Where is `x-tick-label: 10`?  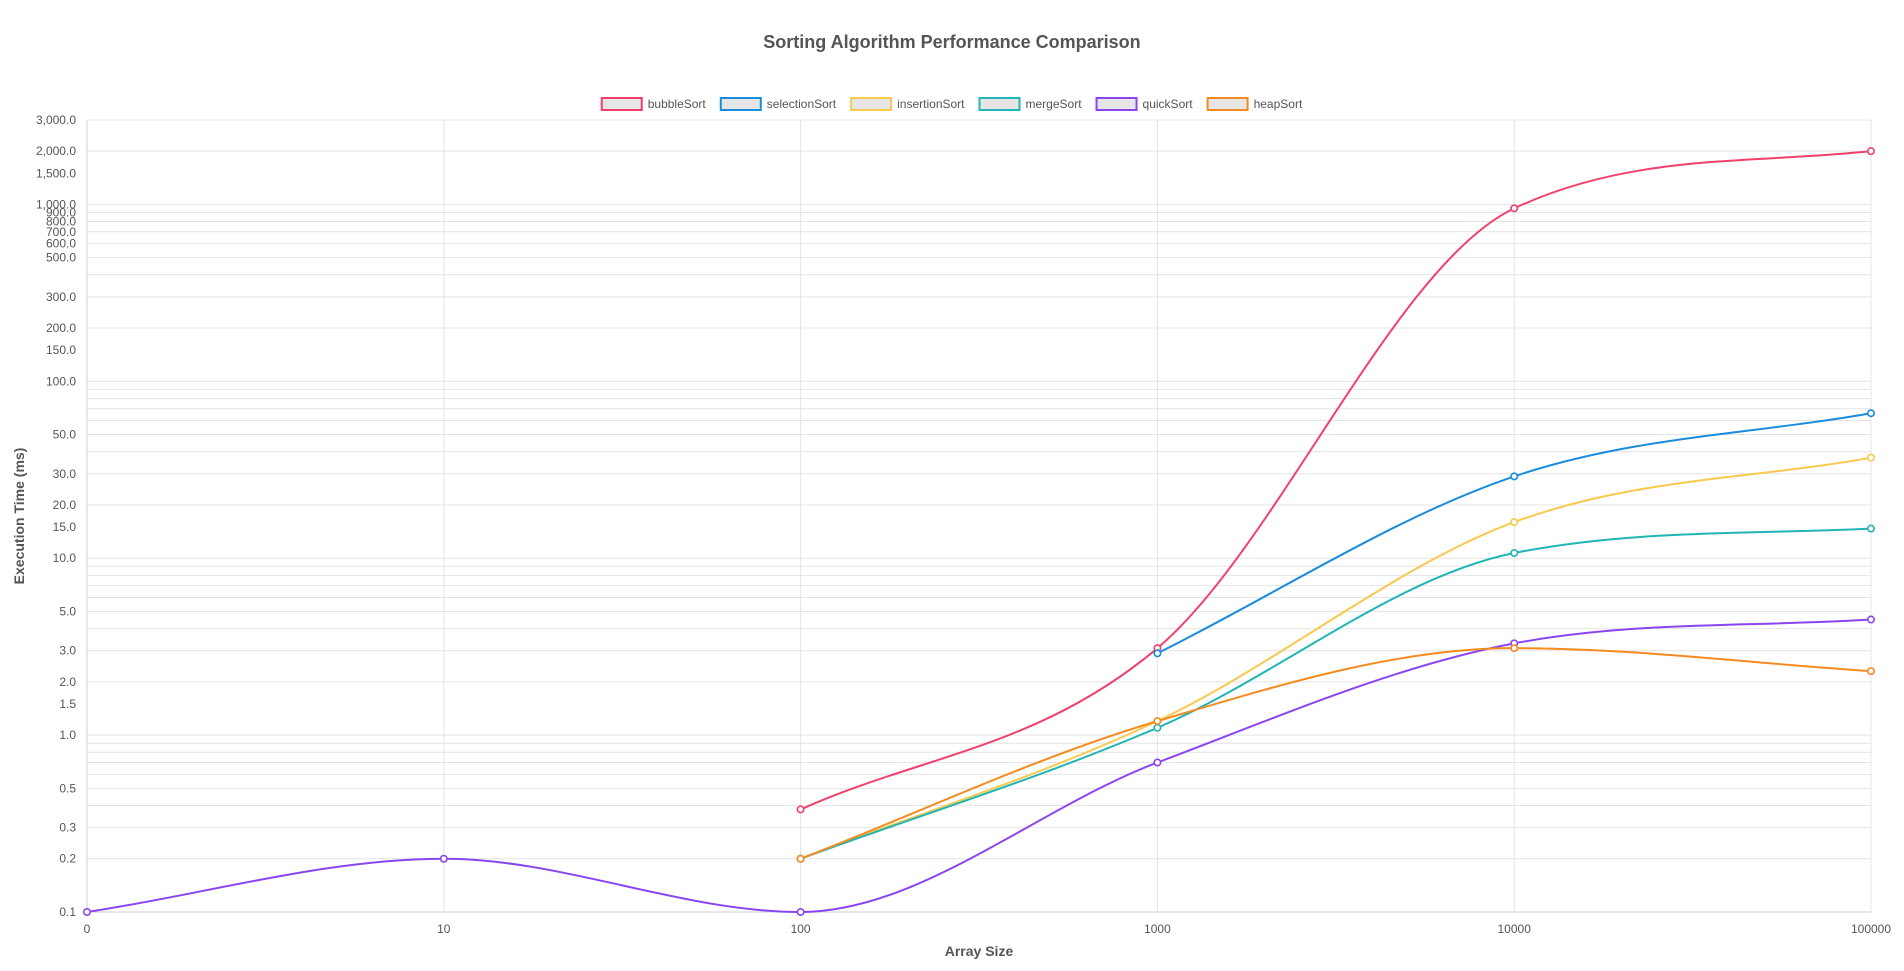 x-tick-label: 10 is located at coordinates (444, 929).